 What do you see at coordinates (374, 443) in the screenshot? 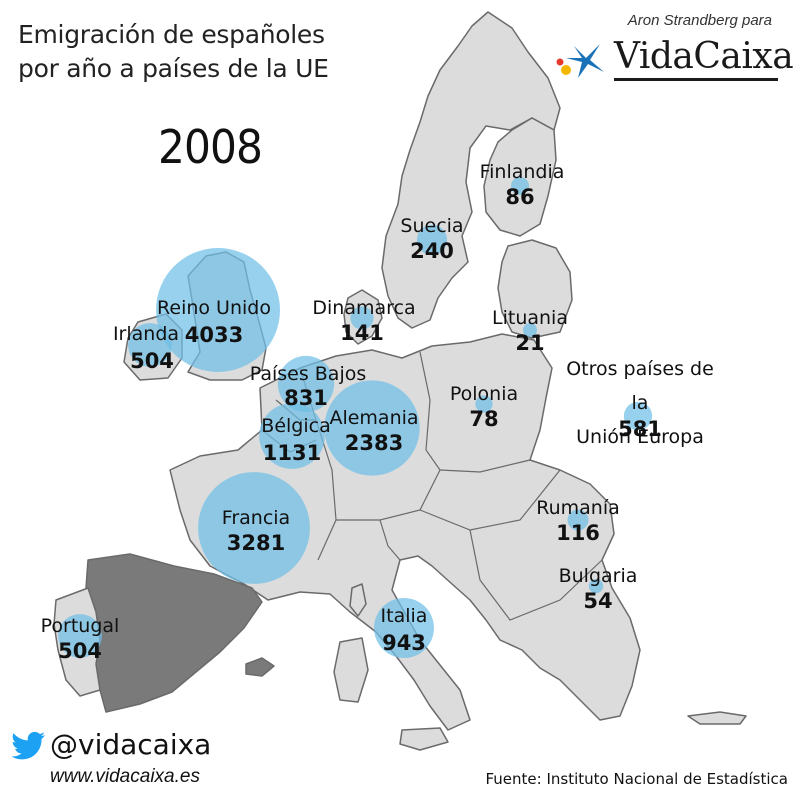
I see `country-value-alemania: 2383` at bounding box center [374, 443].